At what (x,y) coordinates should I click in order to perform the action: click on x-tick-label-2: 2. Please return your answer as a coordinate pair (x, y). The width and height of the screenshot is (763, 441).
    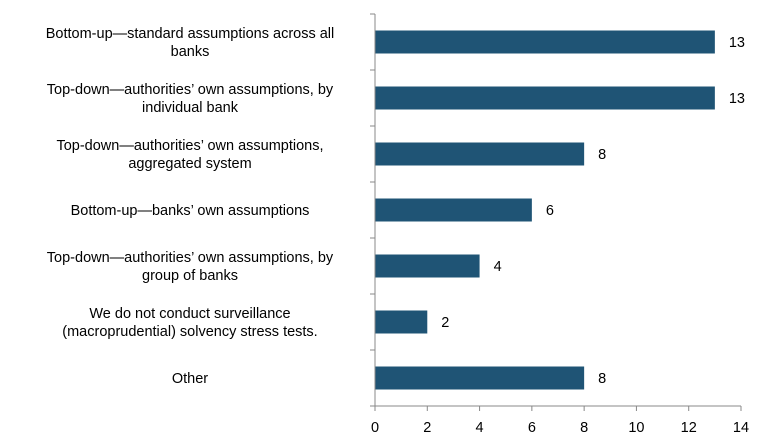
    Looking at the image, I should click on (427, 428).